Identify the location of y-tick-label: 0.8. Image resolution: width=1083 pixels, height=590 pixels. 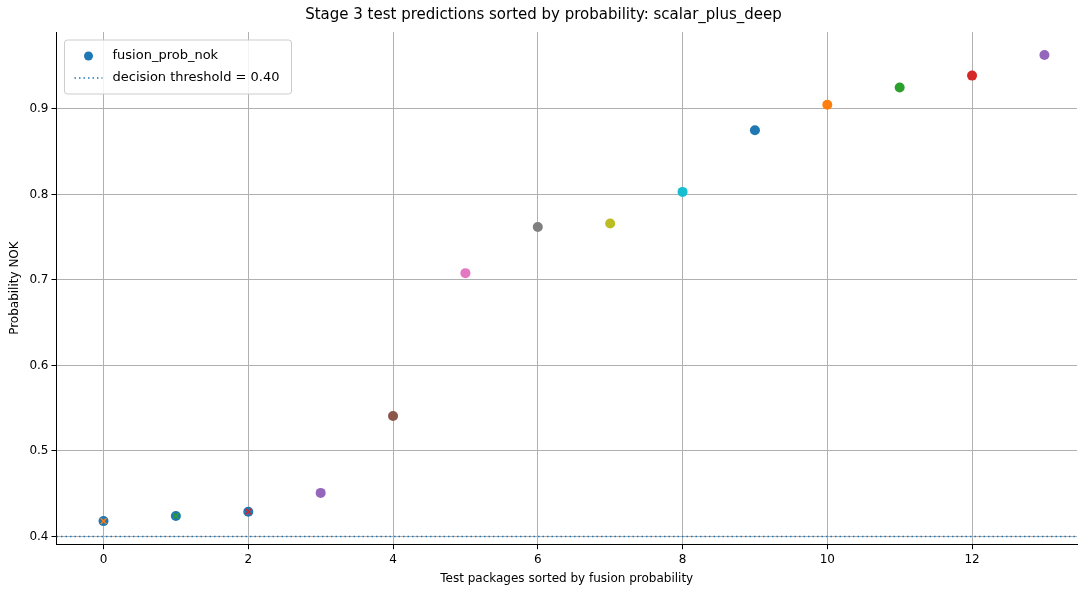
(39, 193).